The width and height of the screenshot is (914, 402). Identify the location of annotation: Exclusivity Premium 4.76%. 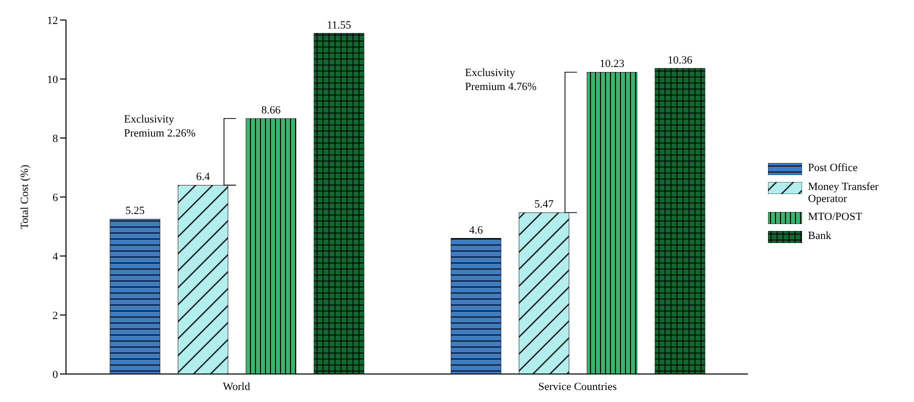
(500, 80).